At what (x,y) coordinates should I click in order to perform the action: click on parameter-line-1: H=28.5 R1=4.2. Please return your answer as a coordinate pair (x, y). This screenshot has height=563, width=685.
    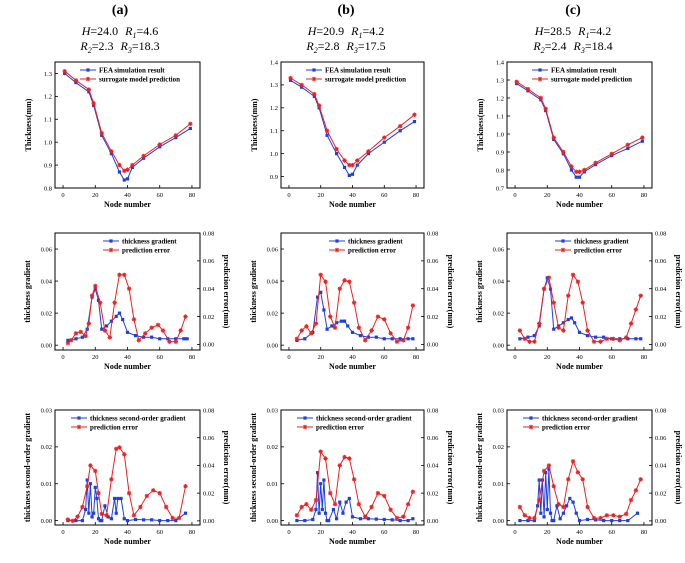
    Looking at the image, I should click on (573, 32).